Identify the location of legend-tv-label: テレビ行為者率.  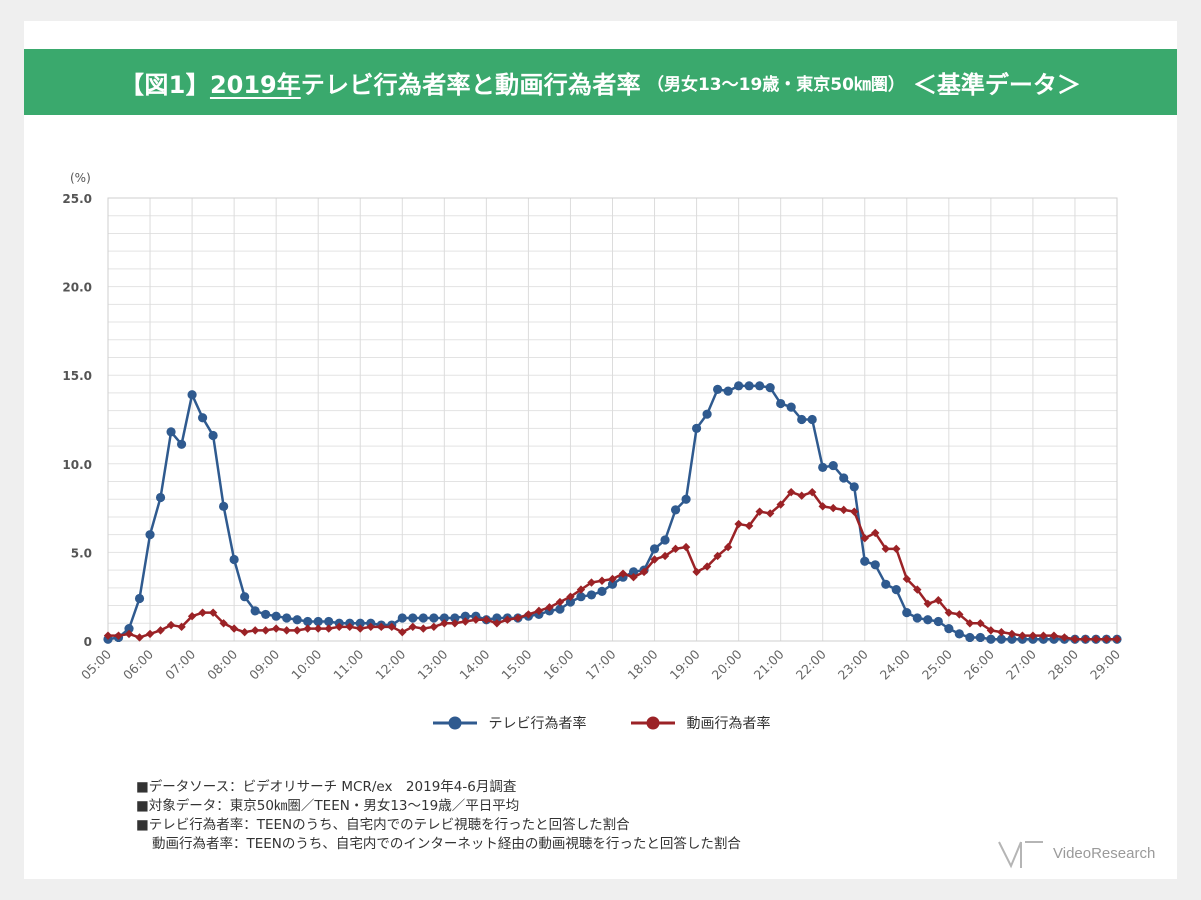
(537, 724).